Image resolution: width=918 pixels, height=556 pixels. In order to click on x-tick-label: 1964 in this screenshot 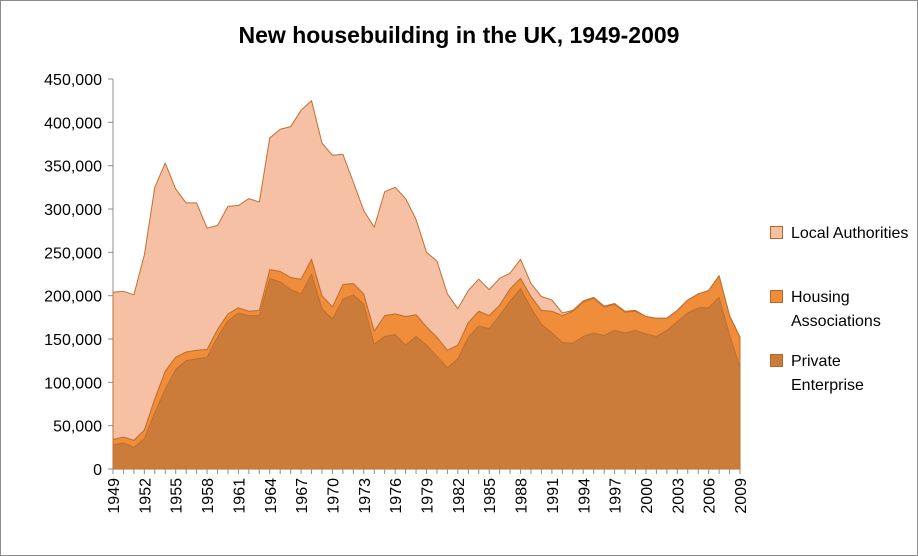, I will do `click(271, 496)`.